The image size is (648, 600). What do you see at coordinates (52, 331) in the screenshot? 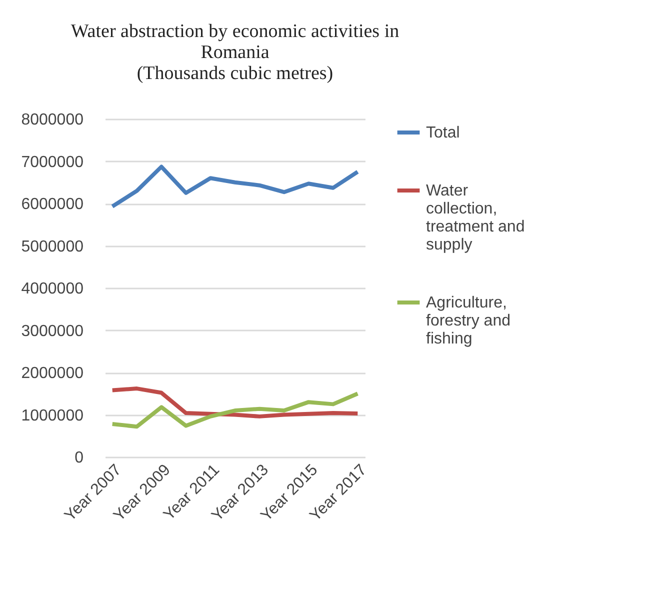
I see `y-tick-label: 3000000` at bounding box center [52, 331].